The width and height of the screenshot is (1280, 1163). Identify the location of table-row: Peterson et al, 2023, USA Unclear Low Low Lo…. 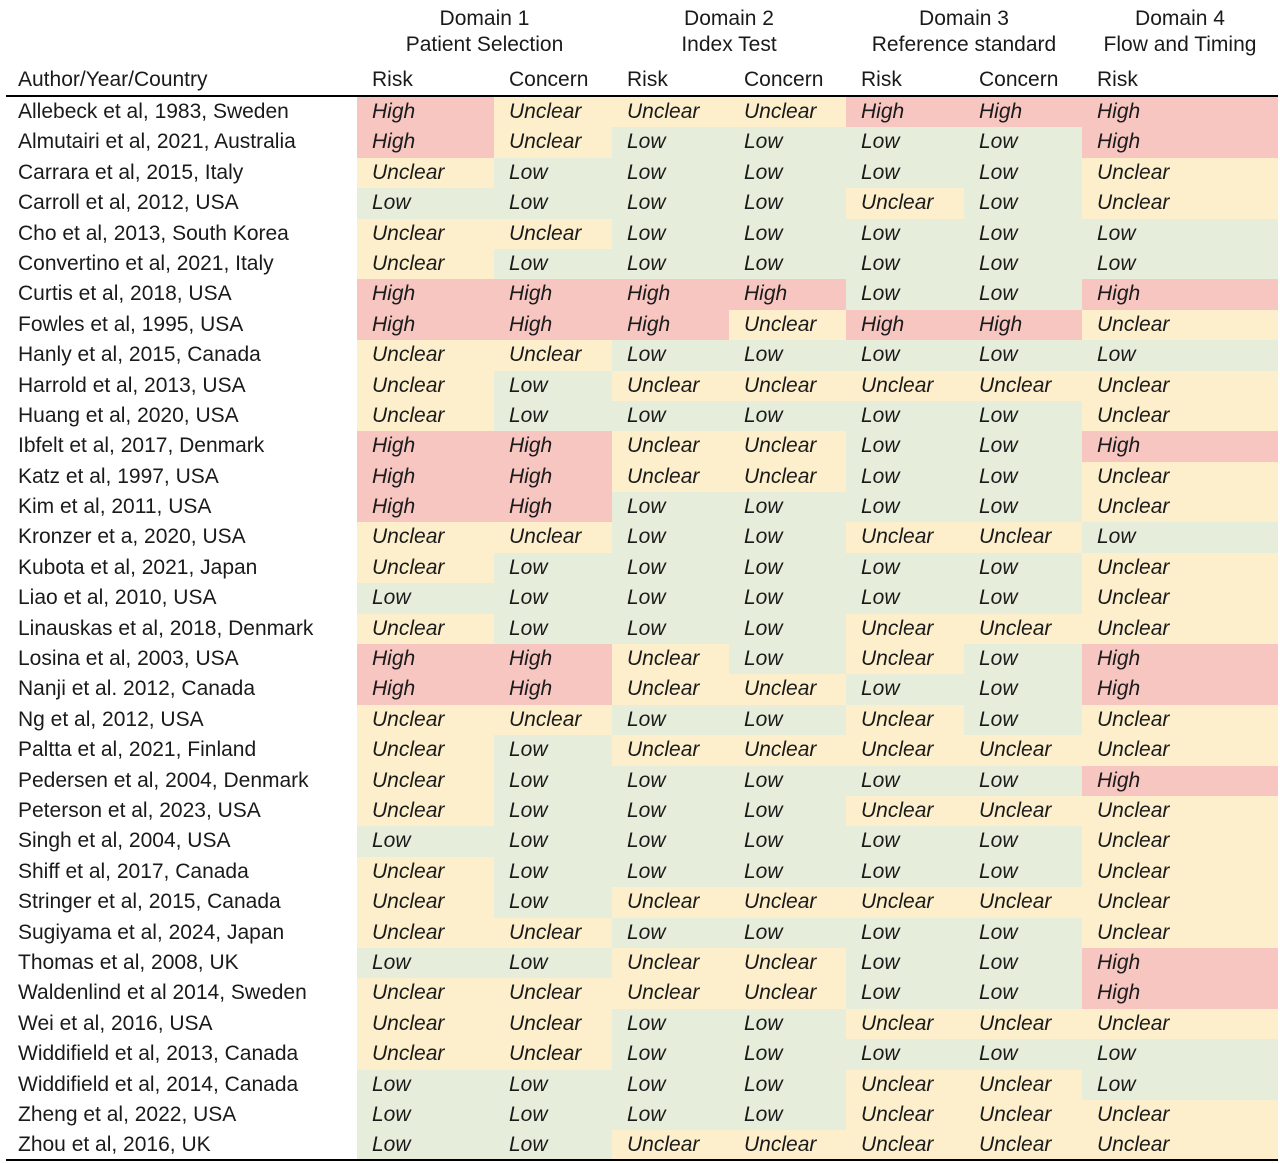
(640, 811).